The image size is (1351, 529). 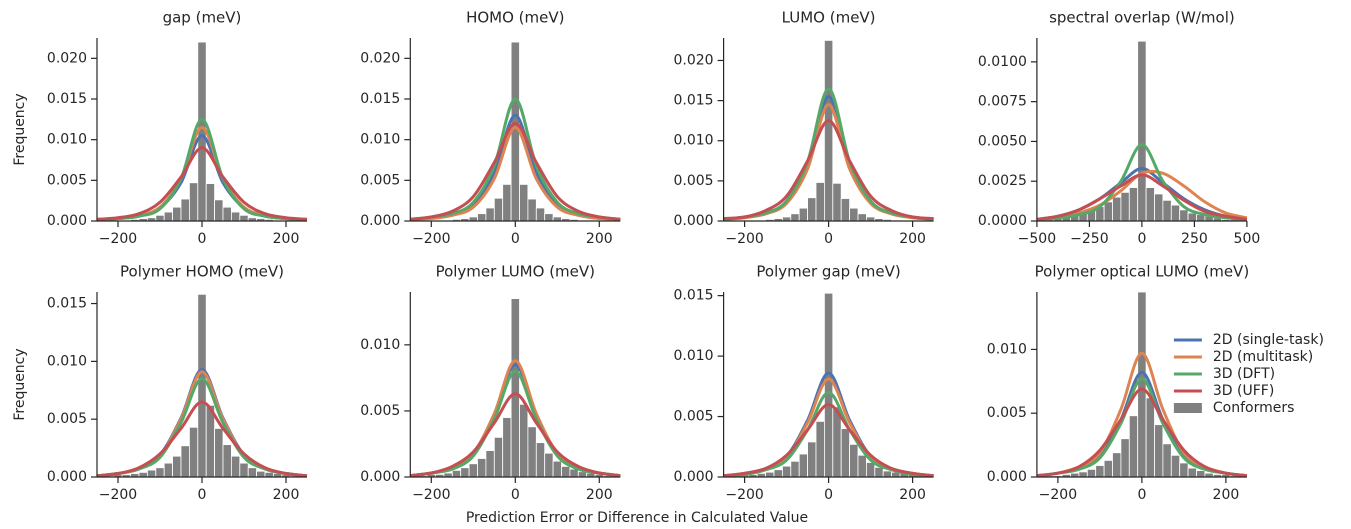 I want to click on chart-title: spectral overlap (W/mol), so click(x=1142, y=18).